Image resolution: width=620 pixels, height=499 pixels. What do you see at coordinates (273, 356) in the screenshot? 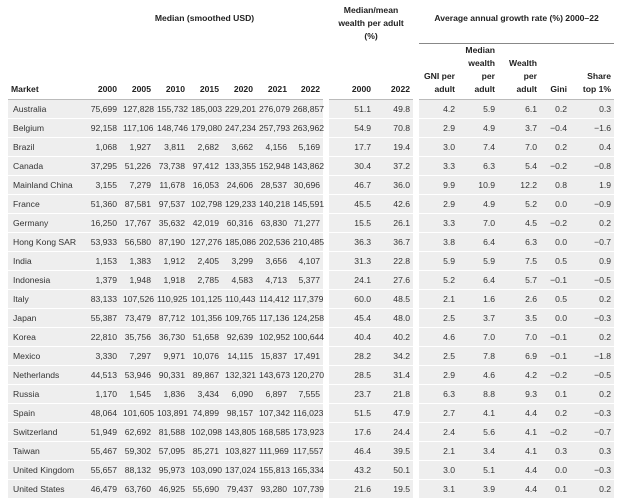
I see `cell-value: 15,837` at bounding box center [273, 356].